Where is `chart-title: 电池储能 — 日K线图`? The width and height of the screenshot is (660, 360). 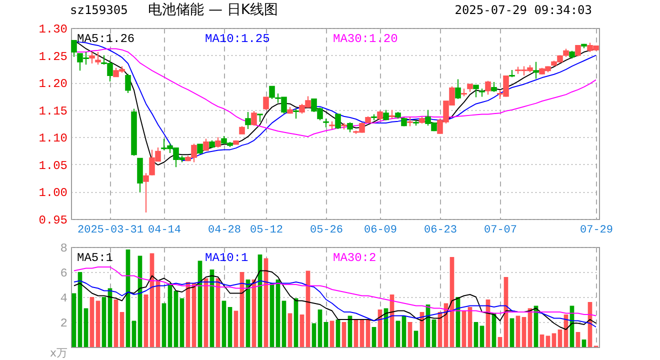 chart-title: 电池储能 — 日K线图 is located at coordinates (213, 10).